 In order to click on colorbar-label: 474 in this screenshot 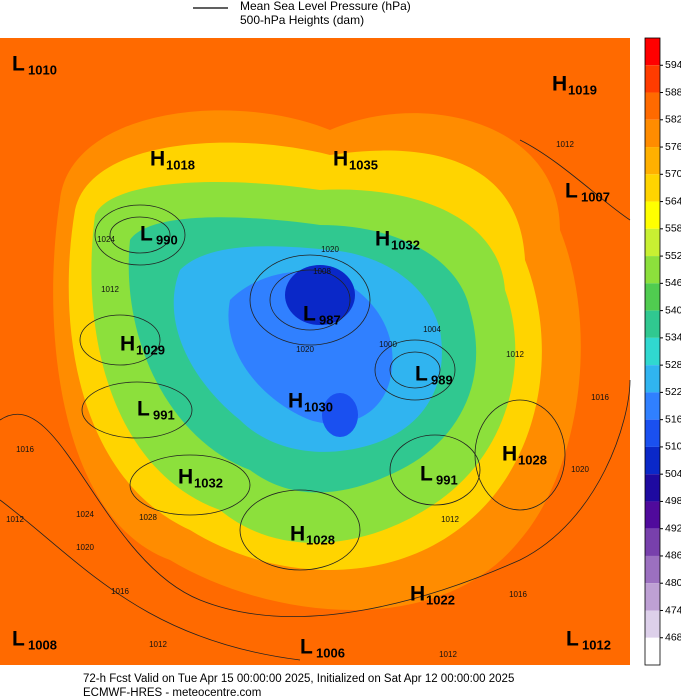, I will do `click(673, 610)`.